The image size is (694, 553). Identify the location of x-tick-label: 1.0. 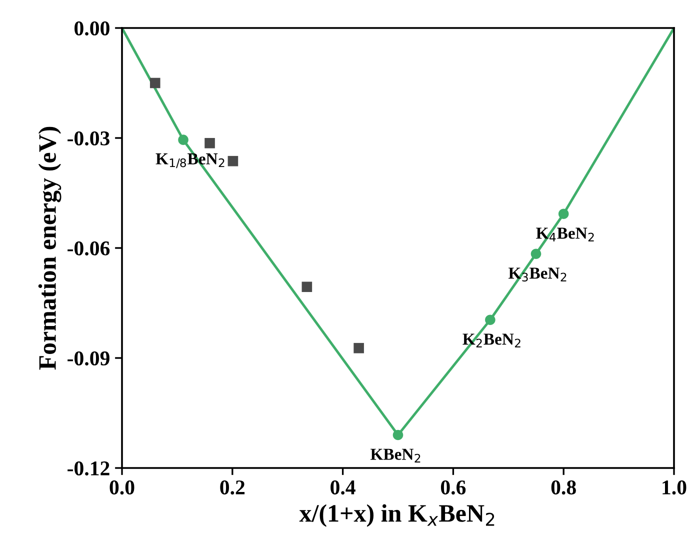
(674, 487).